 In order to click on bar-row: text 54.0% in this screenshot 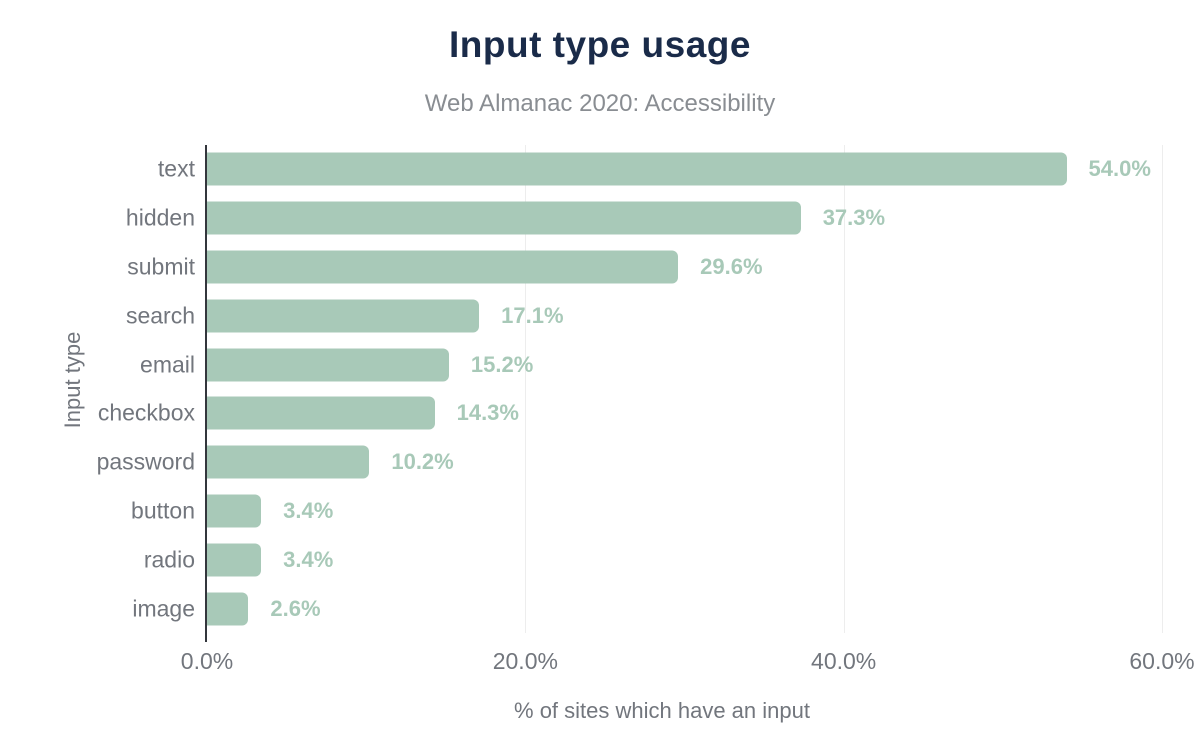, I will do `click(660, 169)`.